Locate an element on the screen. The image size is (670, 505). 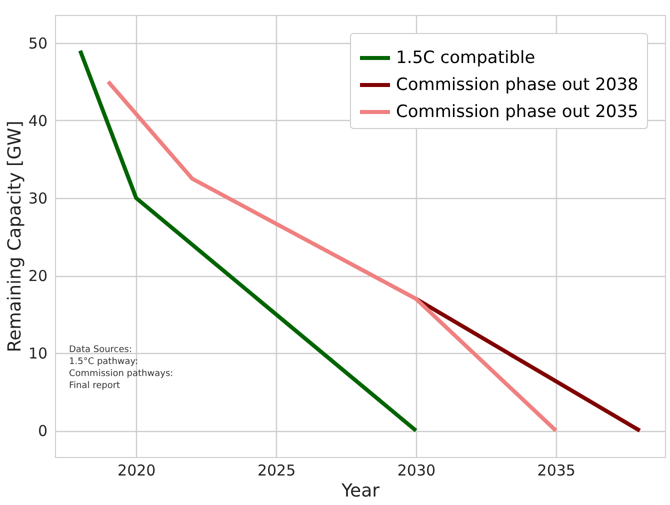
x-tick-label: 2025 is located at coordinates (276, 471).